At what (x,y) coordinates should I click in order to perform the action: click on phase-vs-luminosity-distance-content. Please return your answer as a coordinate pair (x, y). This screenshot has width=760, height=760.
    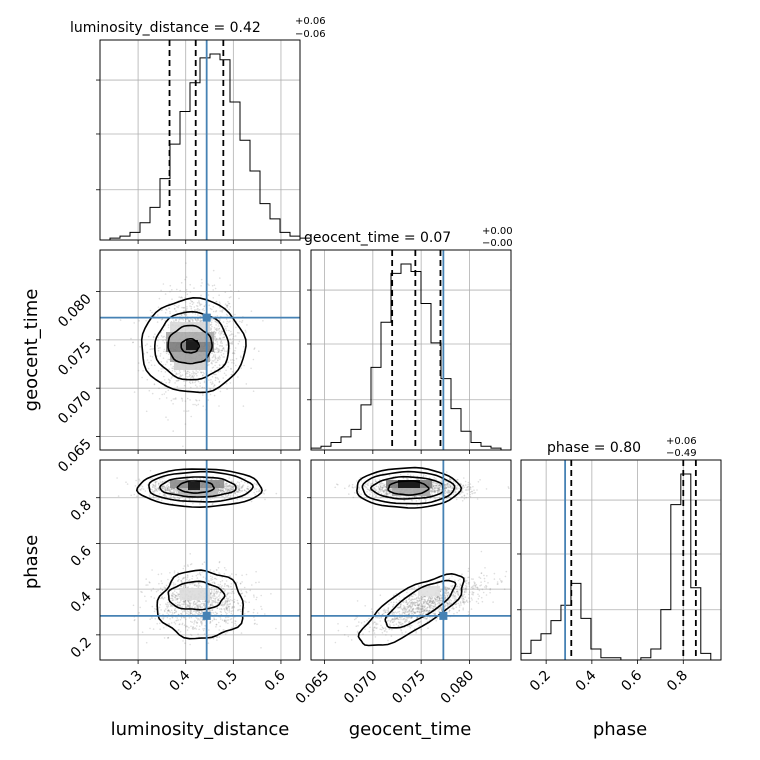
    Looking at the image, I should click on (197, 558).